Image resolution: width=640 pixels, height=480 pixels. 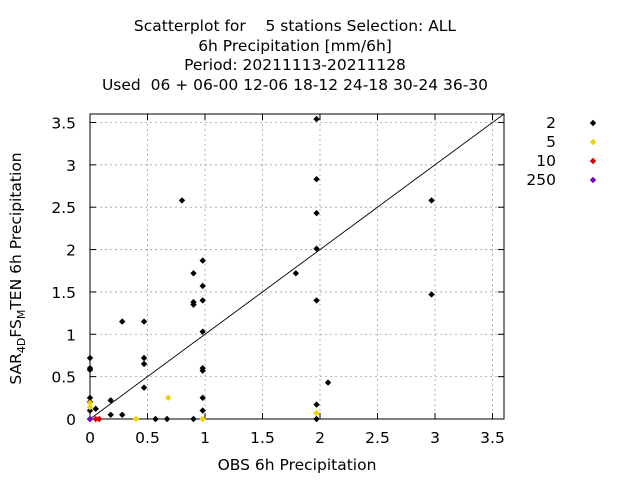 What do you see at coordinates (551, 142) in the screenshot?
I see `legend-label: 5` at bounding box center [551, 142].